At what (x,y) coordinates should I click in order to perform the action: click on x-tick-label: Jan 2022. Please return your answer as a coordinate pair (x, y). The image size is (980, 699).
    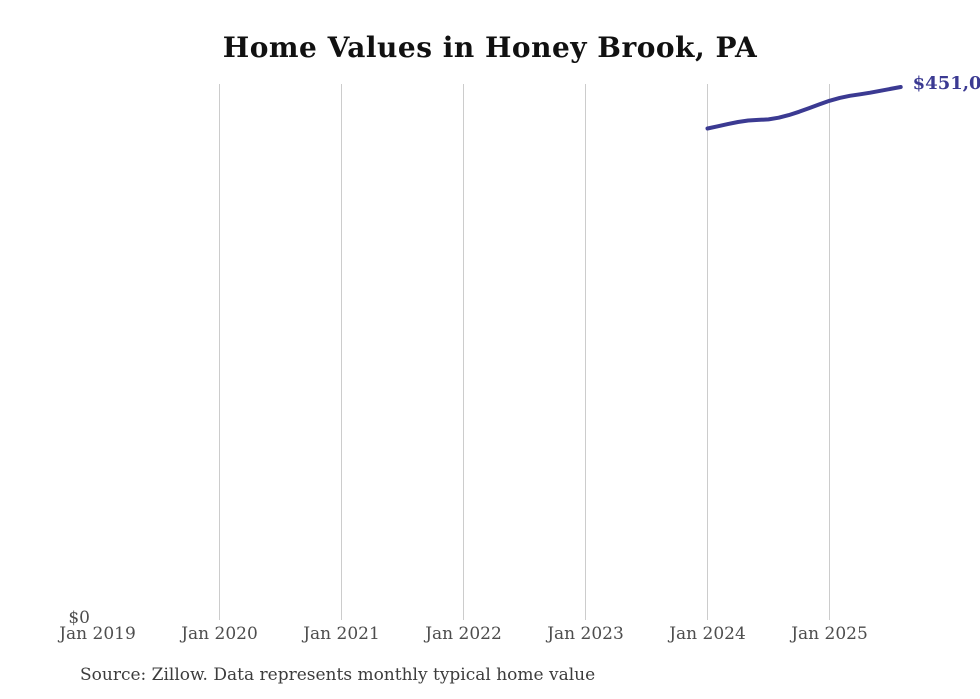
    Looking at the image, I should click on (462, 634).